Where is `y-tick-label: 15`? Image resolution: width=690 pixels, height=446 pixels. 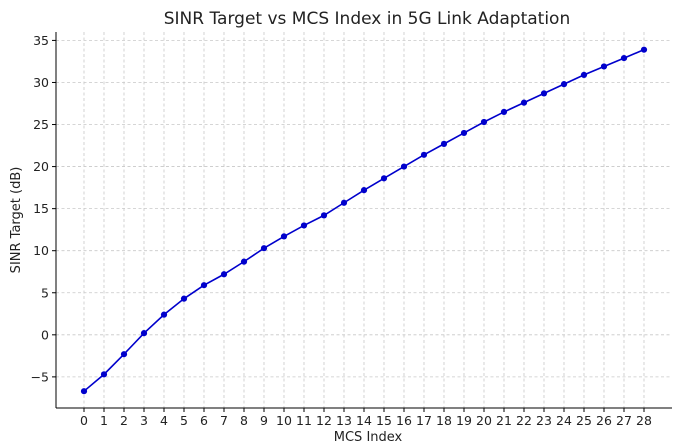
y-tick-label: 15 is located at coordinates (41, 208).